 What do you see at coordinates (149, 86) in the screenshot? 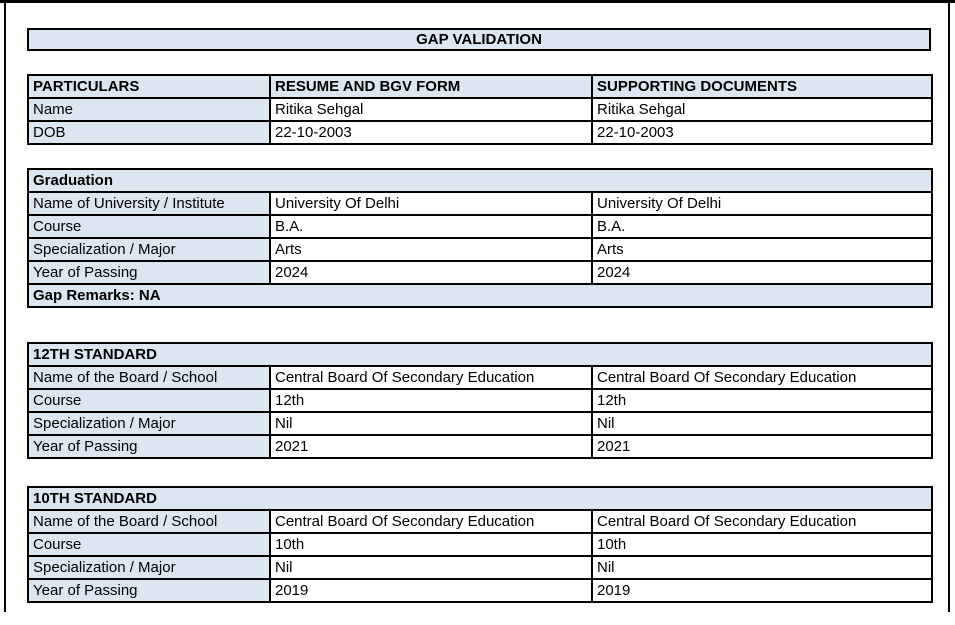
I see `column-header-particulars: PARTICULARS` at bounding box center [149, 86].